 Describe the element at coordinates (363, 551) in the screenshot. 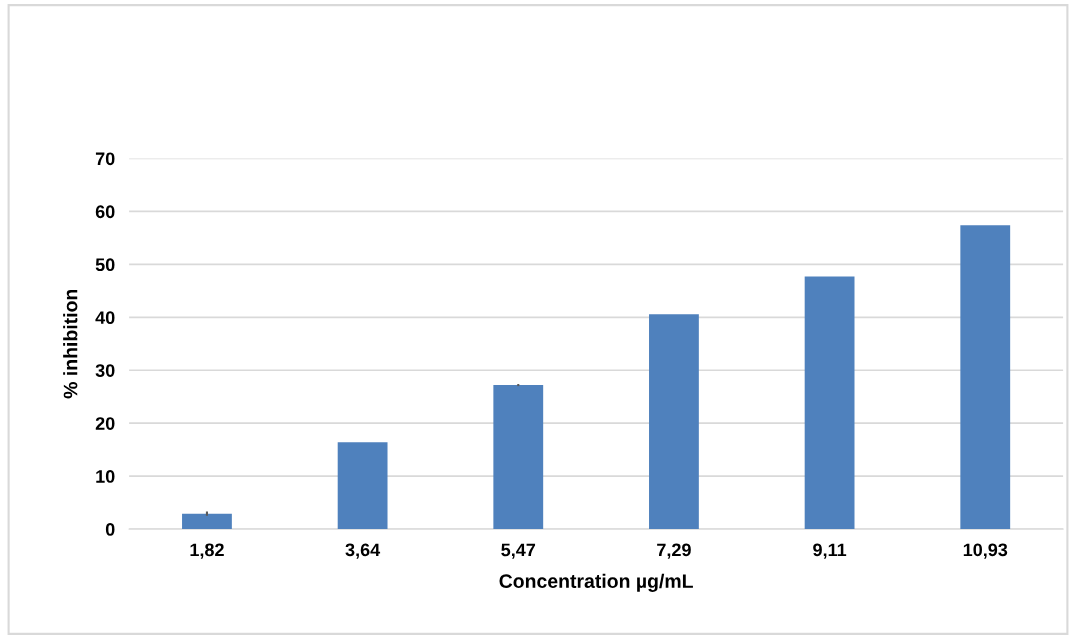

I see `x-tick-label: 3,64` at that location.